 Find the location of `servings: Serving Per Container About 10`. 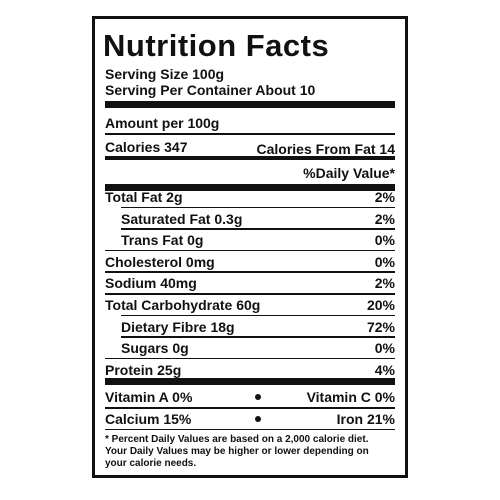

servings: Serving Per Container About 10 is located at coordinates (210, 90).